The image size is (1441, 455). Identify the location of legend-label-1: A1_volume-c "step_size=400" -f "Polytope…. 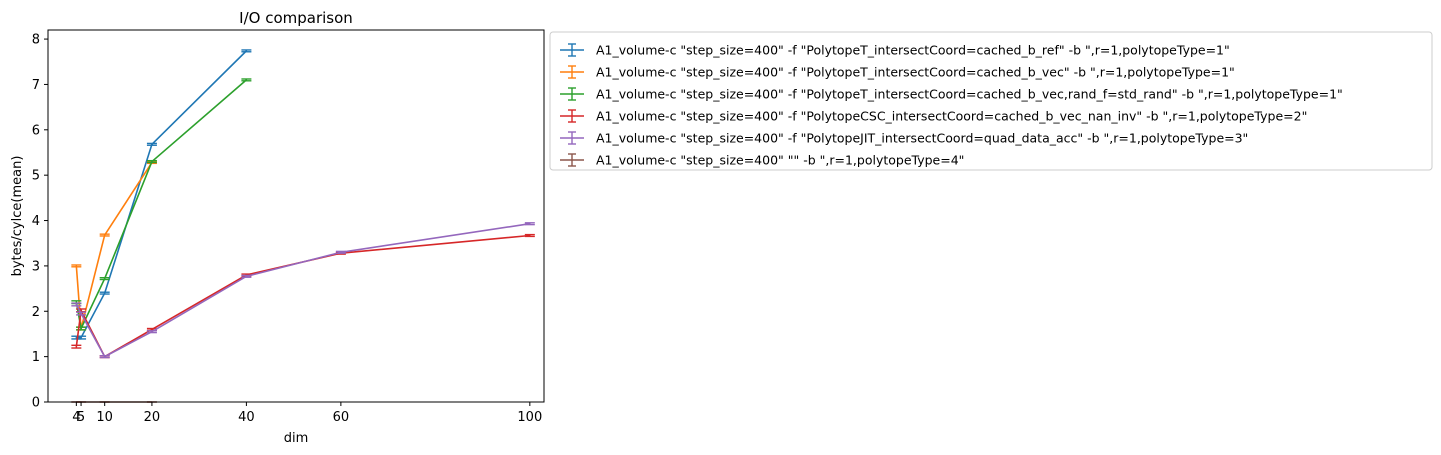
(915, 72).